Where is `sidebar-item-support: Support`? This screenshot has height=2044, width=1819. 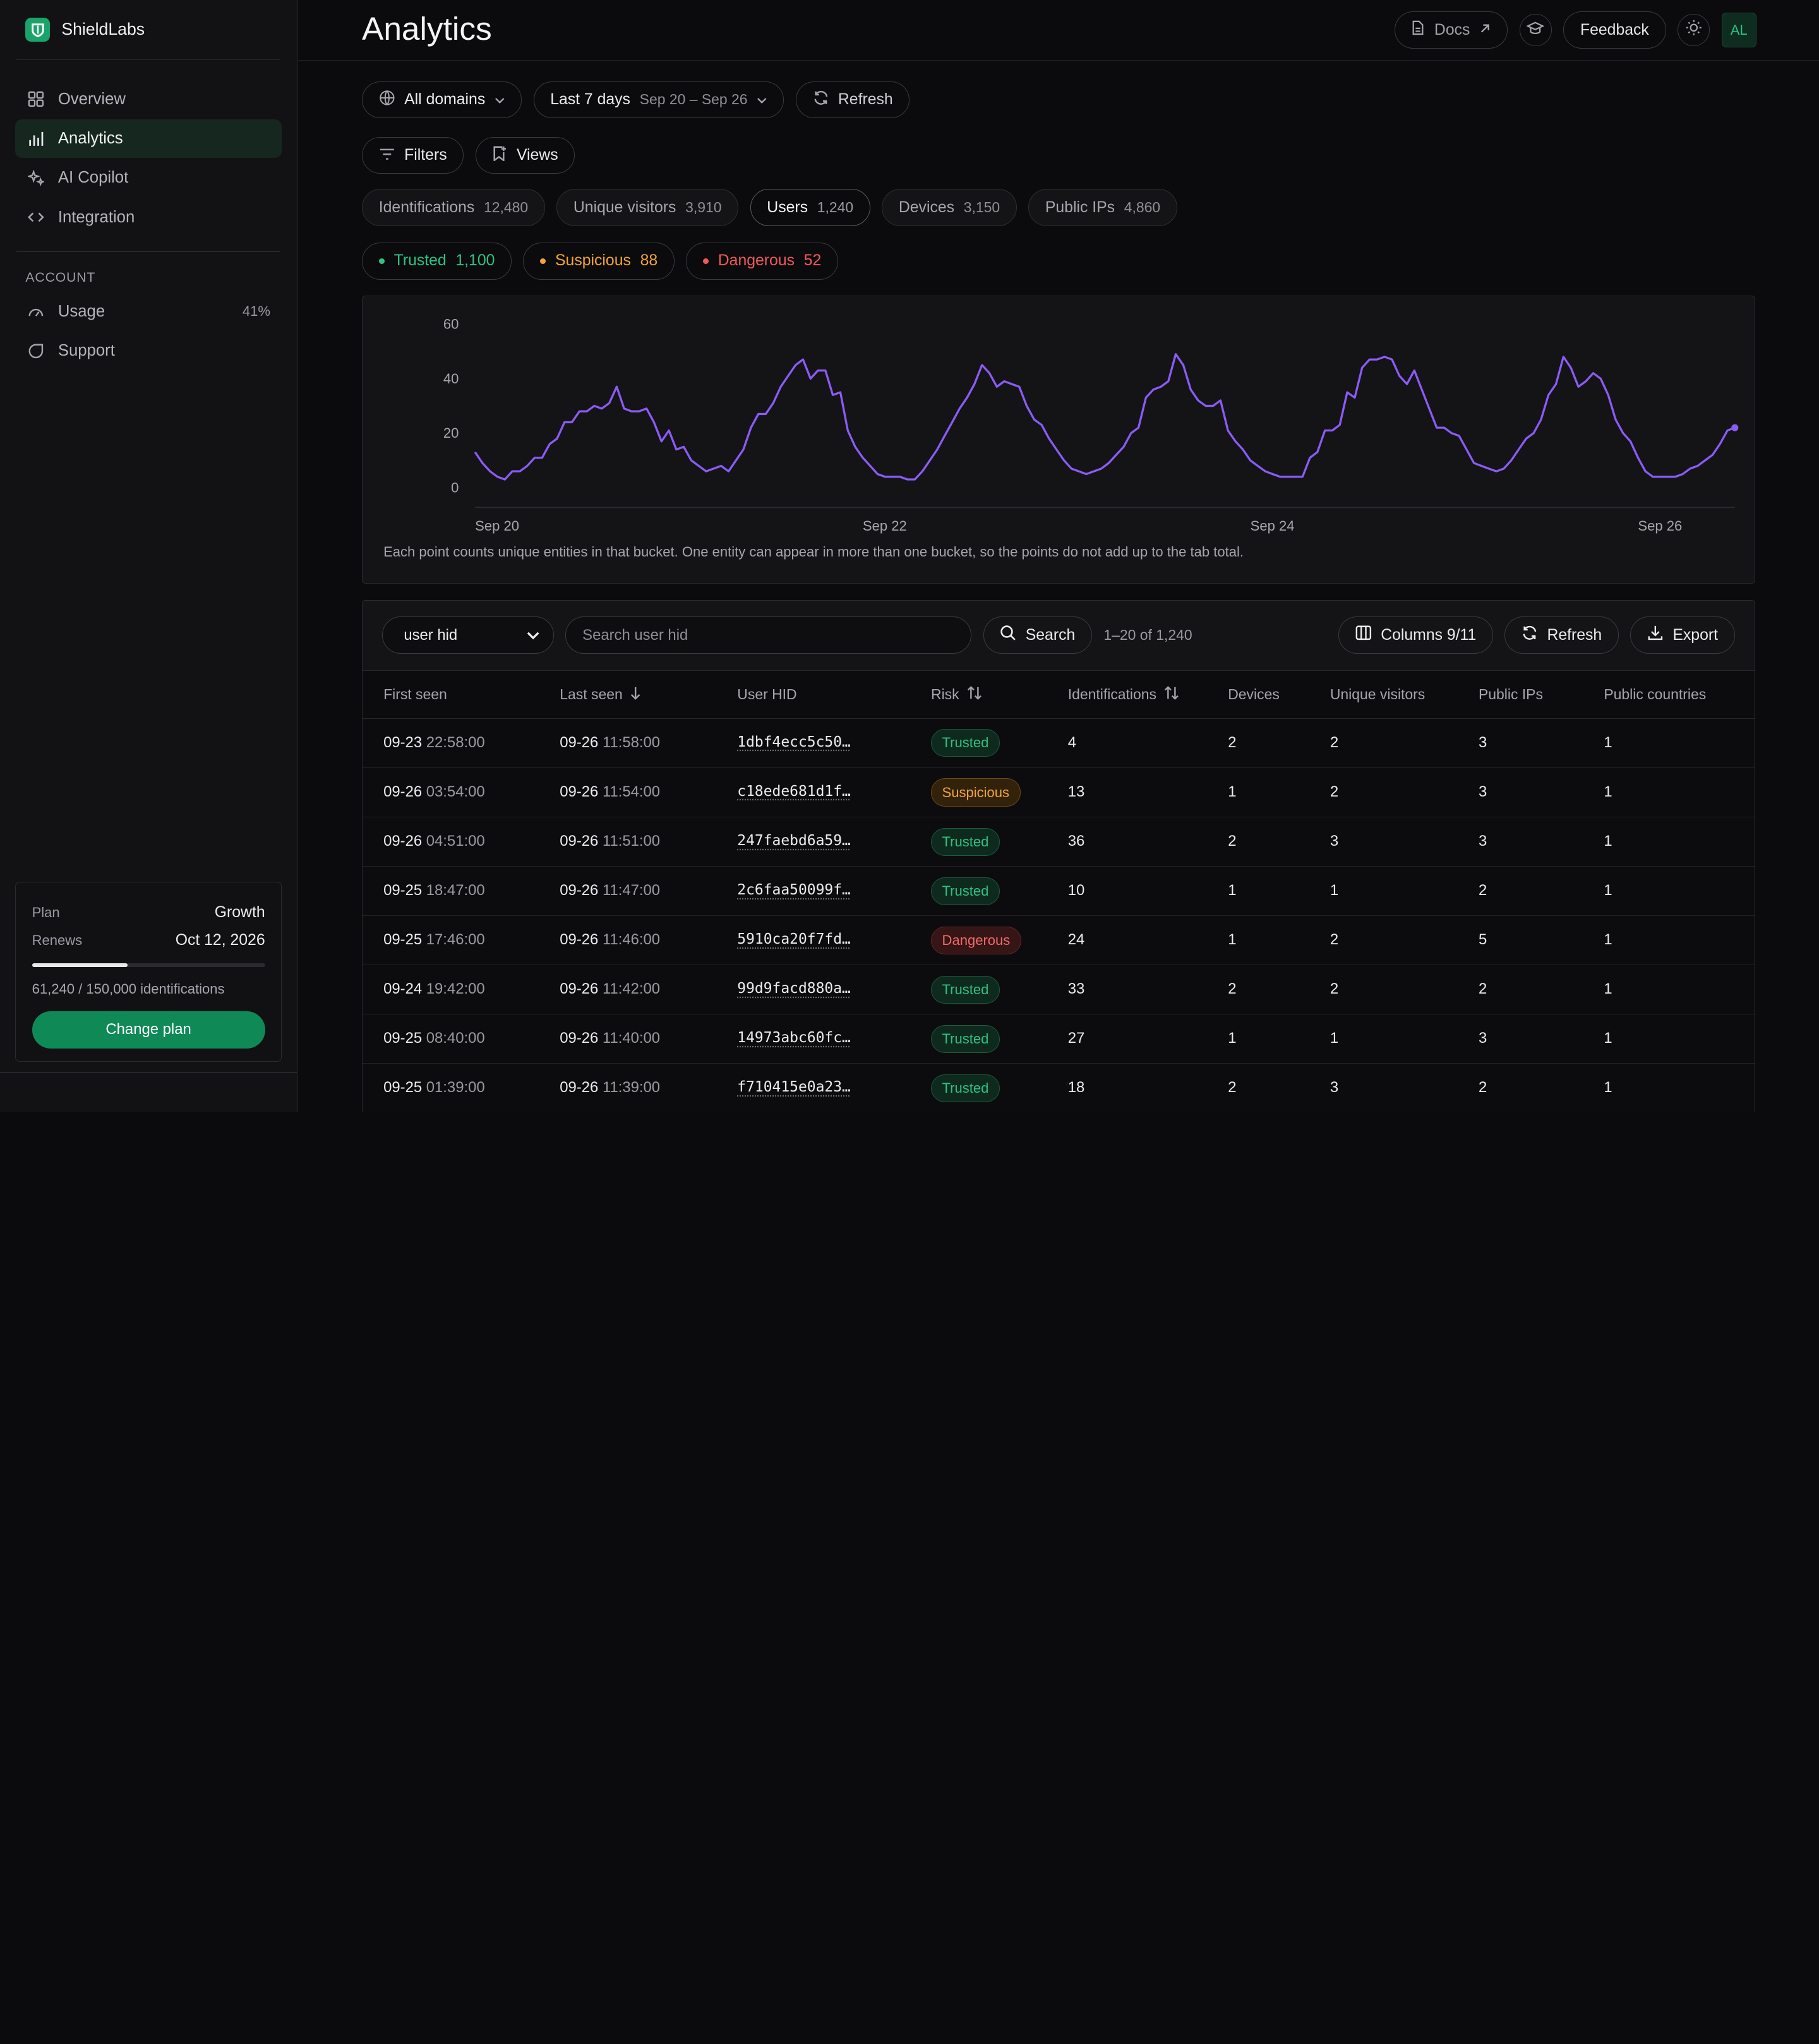 sidebar-item-support: Support is located at coordinates (148, 351).